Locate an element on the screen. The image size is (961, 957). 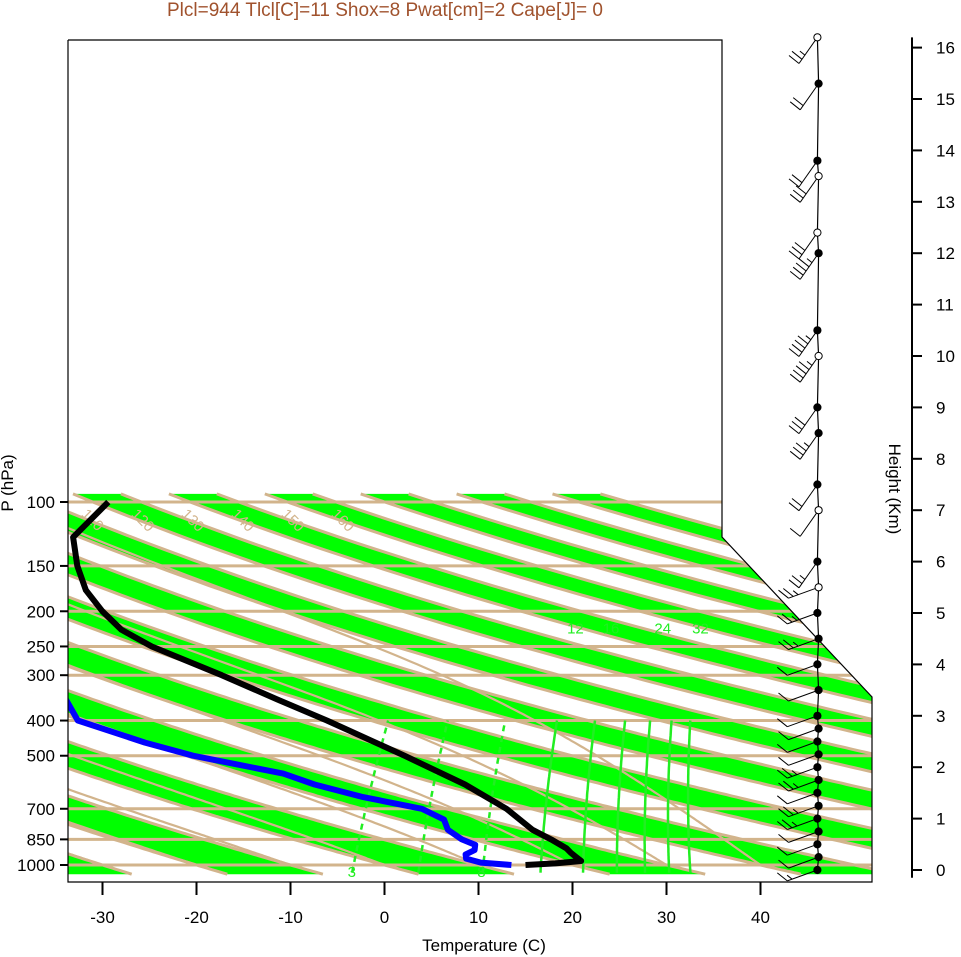
height-tick-label: 15 is located at coordinates (945, 99).